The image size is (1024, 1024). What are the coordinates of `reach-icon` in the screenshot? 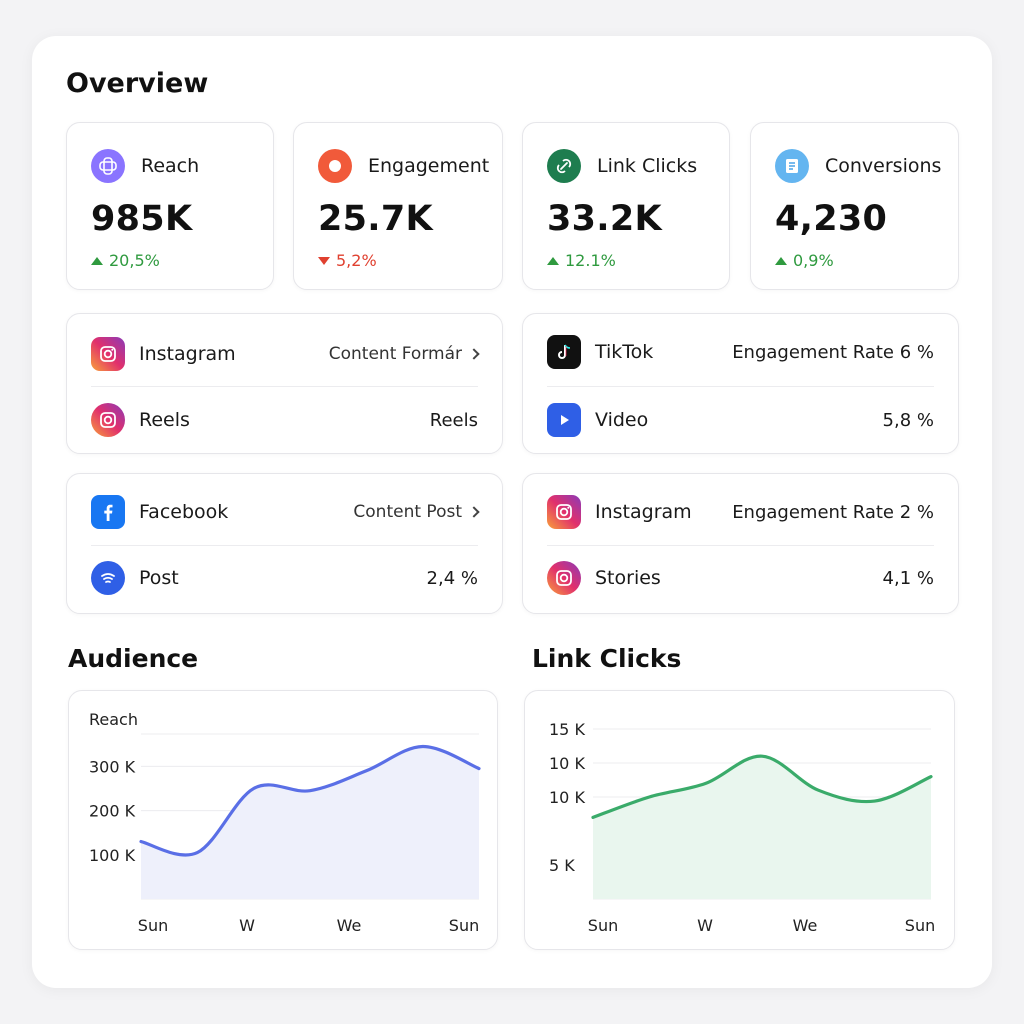 It's located at (108, 166).